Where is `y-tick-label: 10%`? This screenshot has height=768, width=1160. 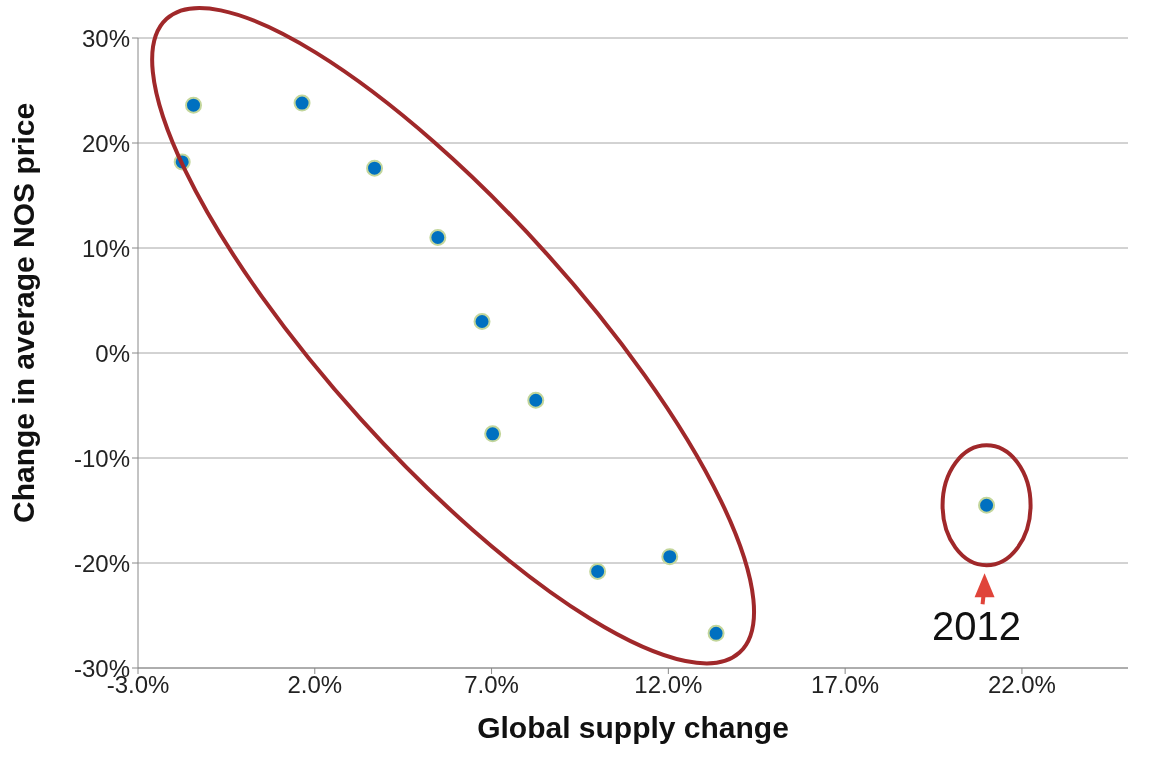
y-tick-label: 10% is located at coordinates (105, 248).